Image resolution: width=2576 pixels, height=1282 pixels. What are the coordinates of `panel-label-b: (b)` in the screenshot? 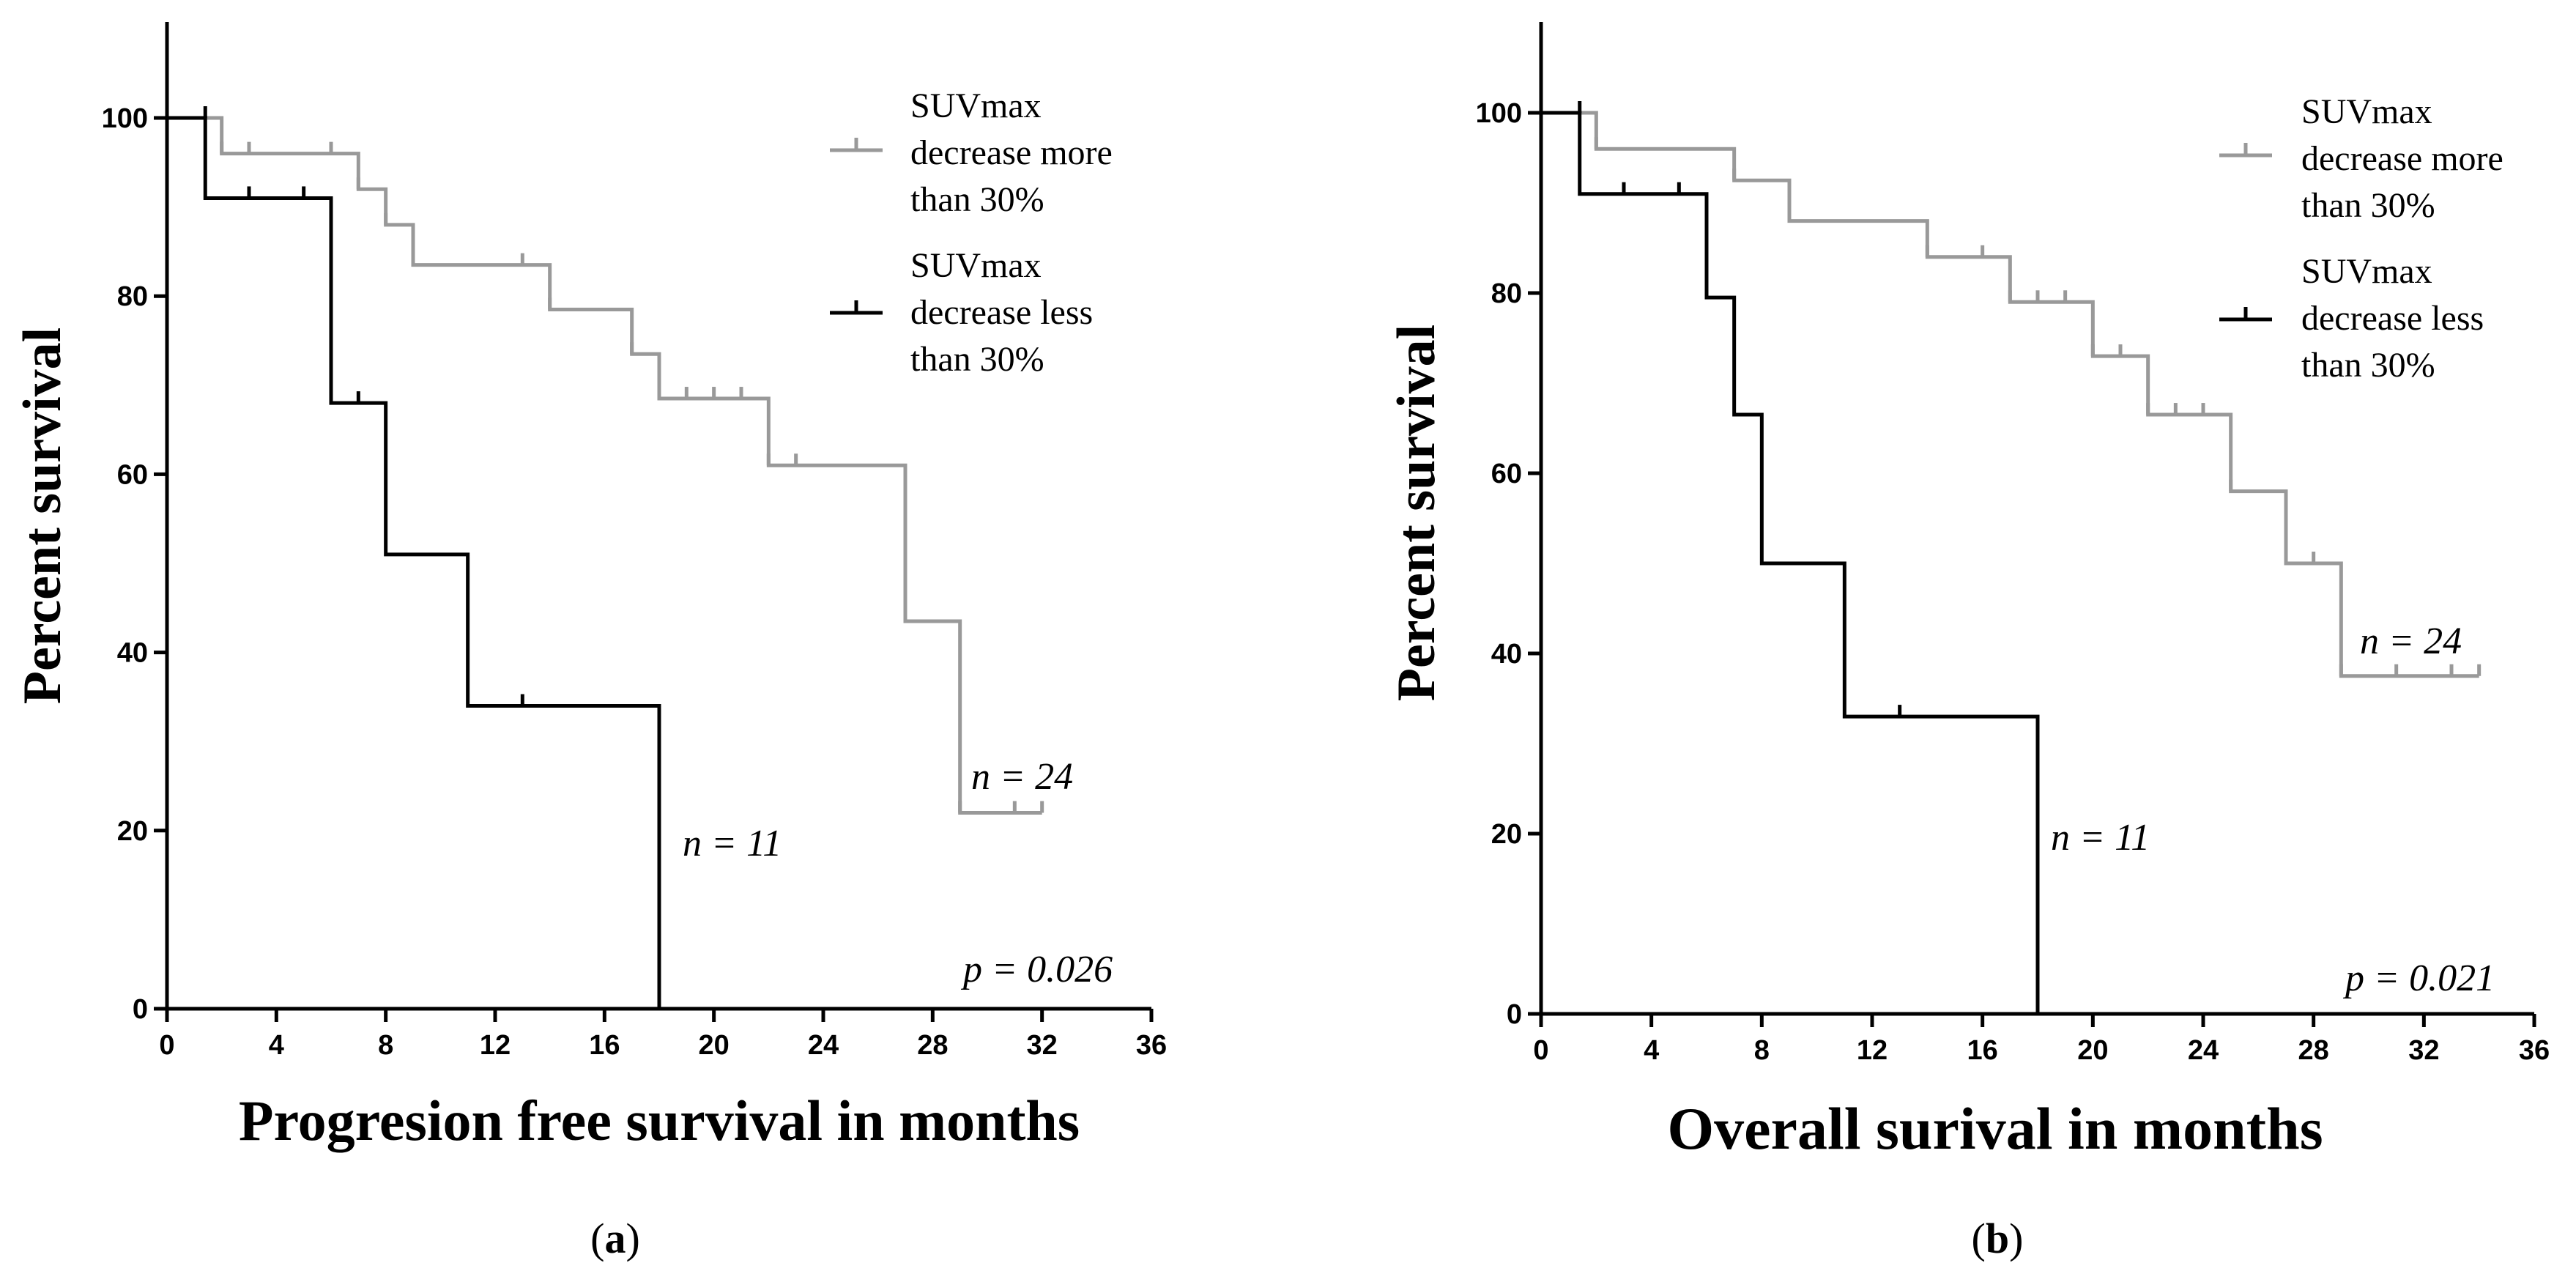 It's located at (1998, 1239).